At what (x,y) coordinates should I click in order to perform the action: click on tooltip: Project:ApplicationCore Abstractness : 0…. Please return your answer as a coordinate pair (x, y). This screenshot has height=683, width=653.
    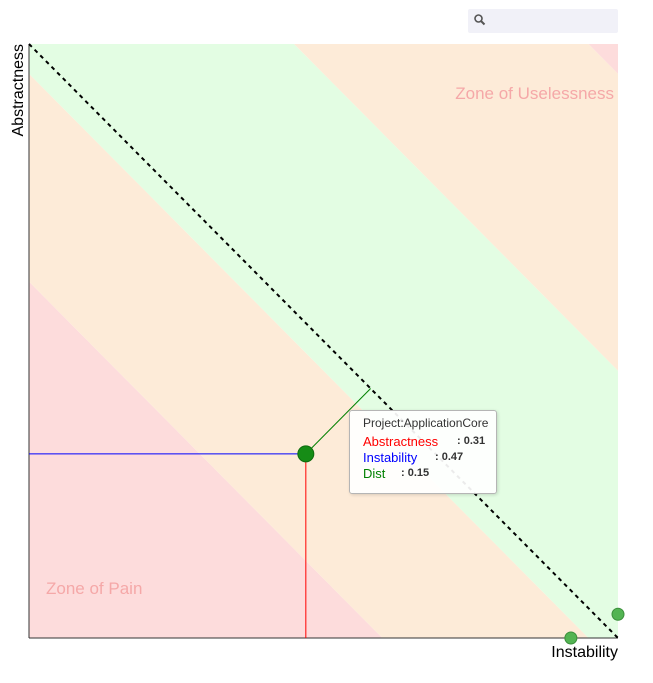
    Looking at the image, I should click on (423, 452).